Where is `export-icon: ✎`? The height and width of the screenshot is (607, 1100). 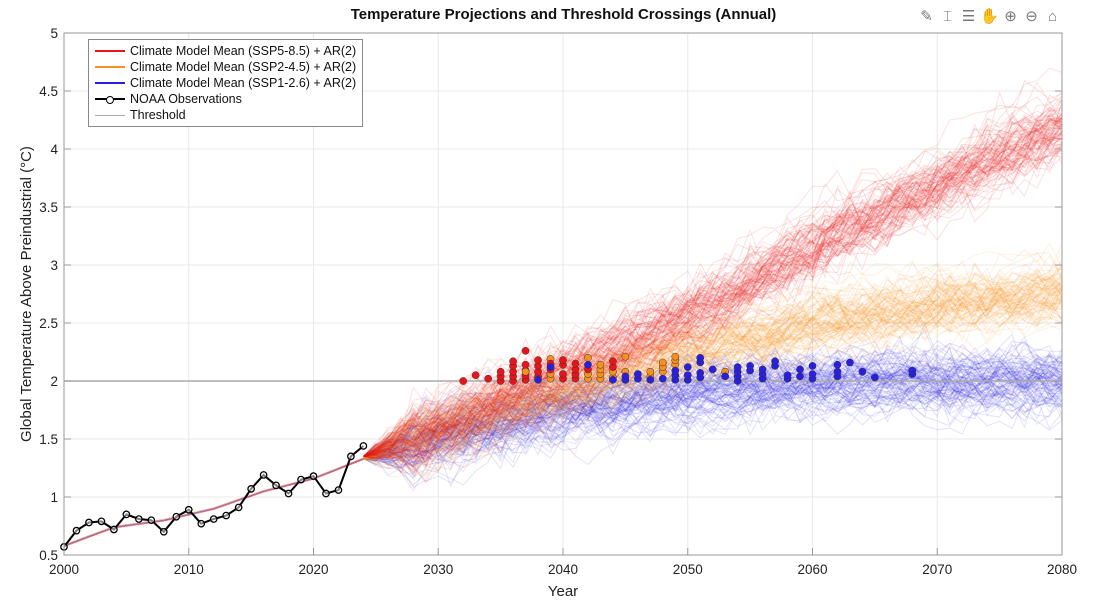
export-icon: ✎ is located at coordinates (926, 16).